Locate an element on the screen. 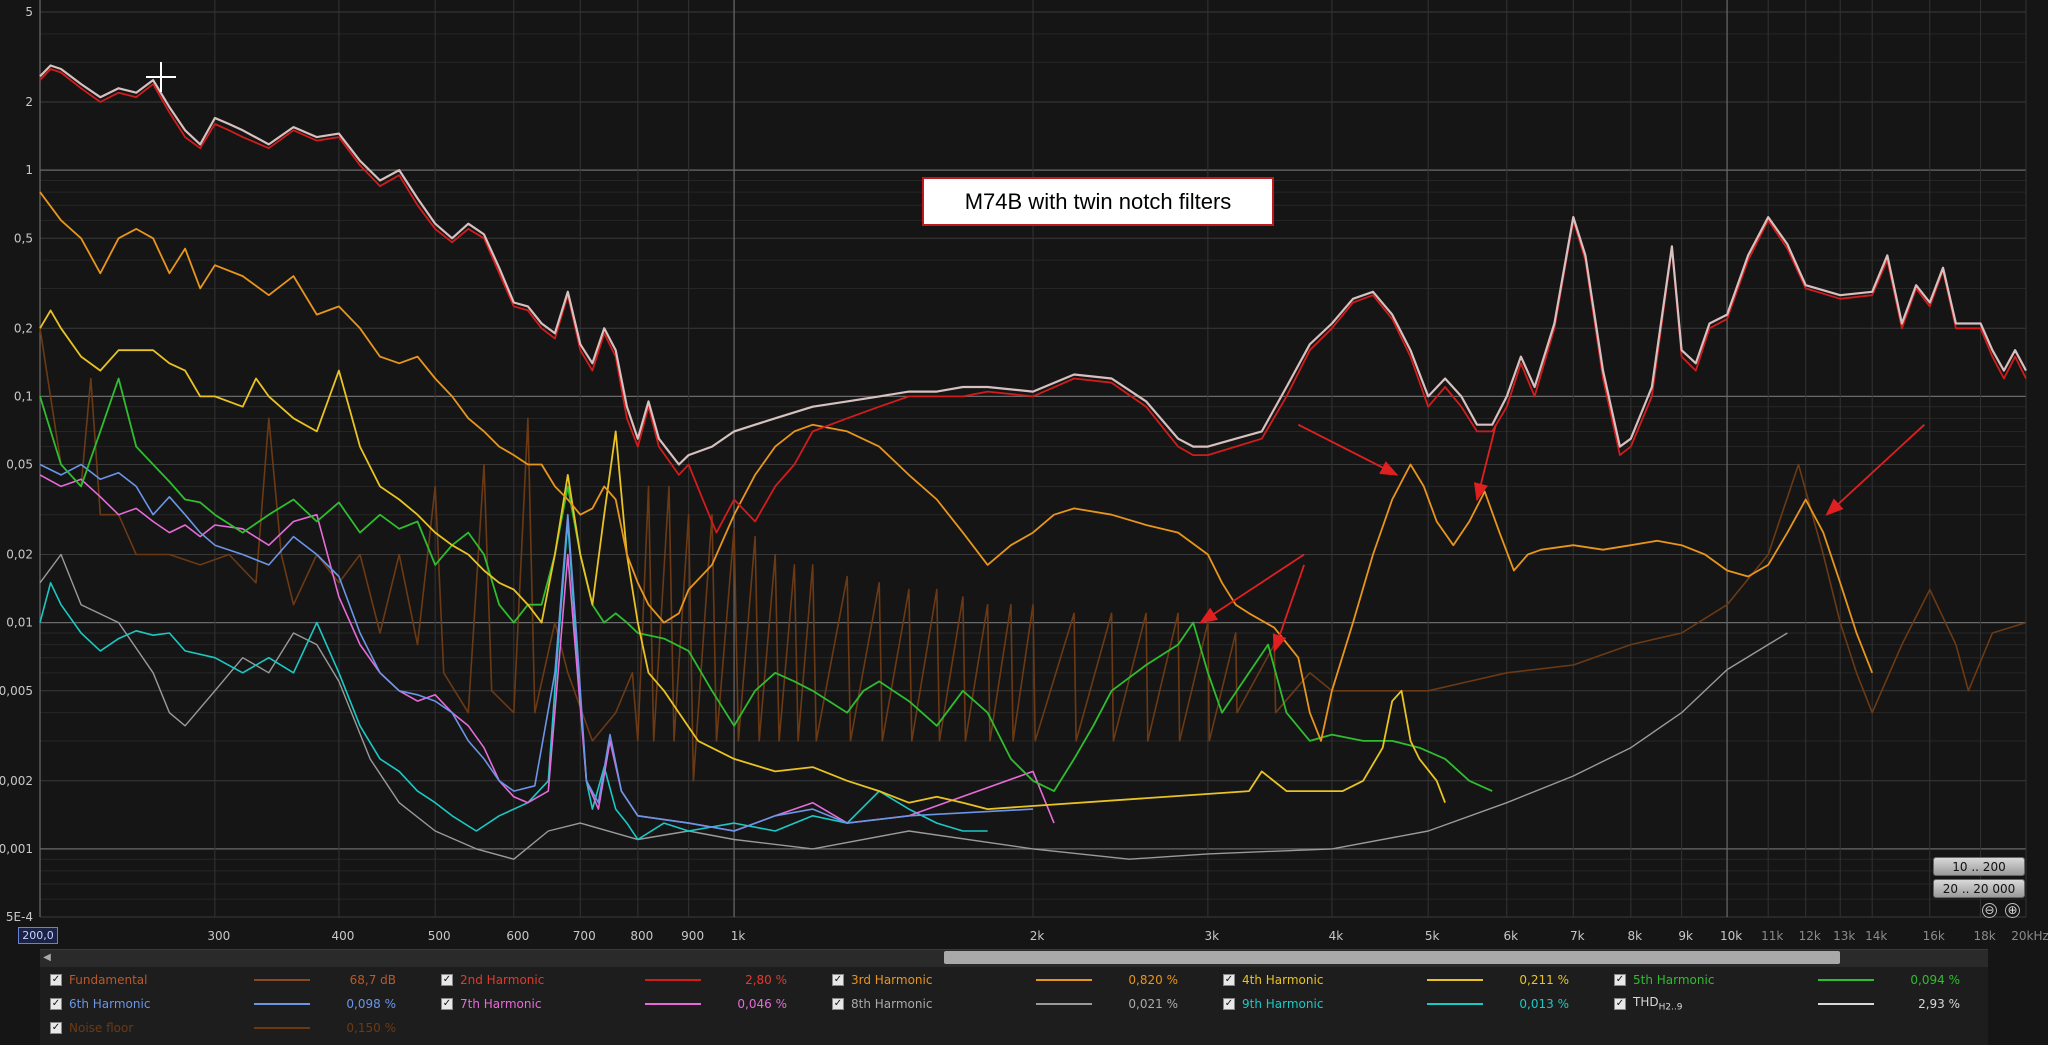 The width and height of the screenshot is (2048, 1045). legend-item: ✓ THDH2..9 2,93 % is located at coordinates (1787, 1004).